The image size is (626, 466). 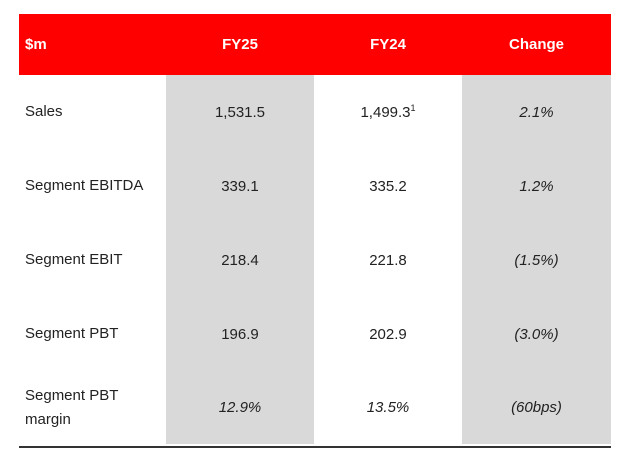 I want to click on fy24-value: 13.5%, so click(x=388, y=407).